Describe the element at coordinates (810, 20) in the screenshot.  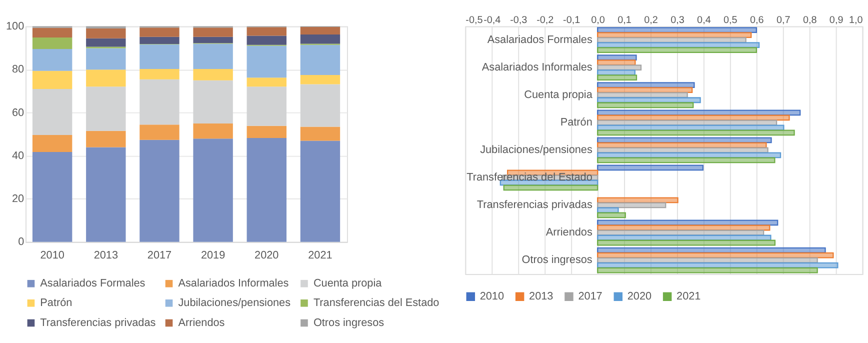
I see `x-tick-label: 0,8` at that location.